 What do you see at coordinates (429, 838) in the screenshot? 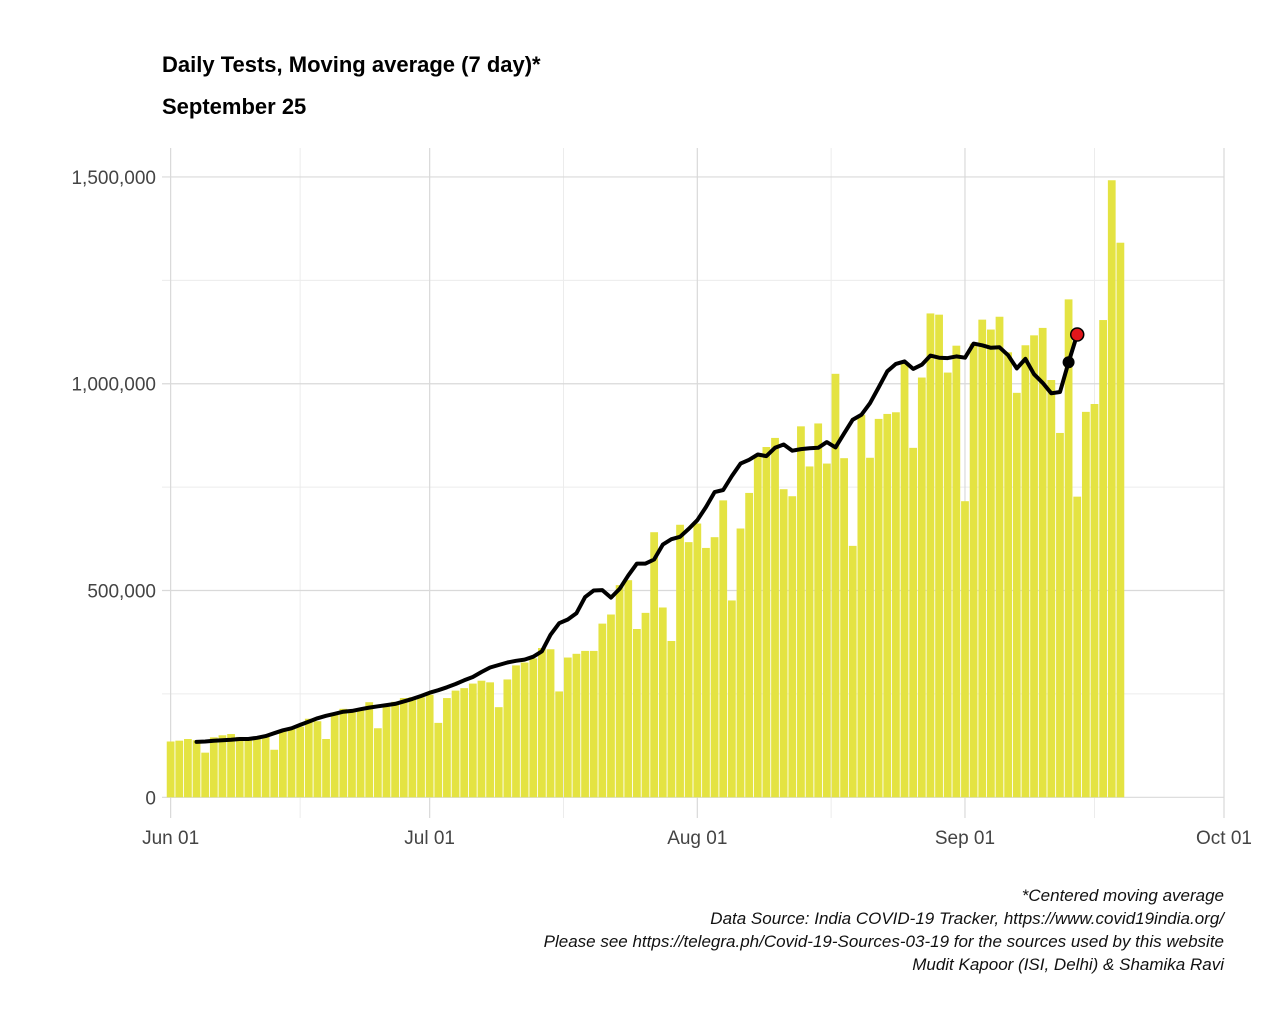
I see `x-tick-label: Jul 01` at bounding box center [429, 838].